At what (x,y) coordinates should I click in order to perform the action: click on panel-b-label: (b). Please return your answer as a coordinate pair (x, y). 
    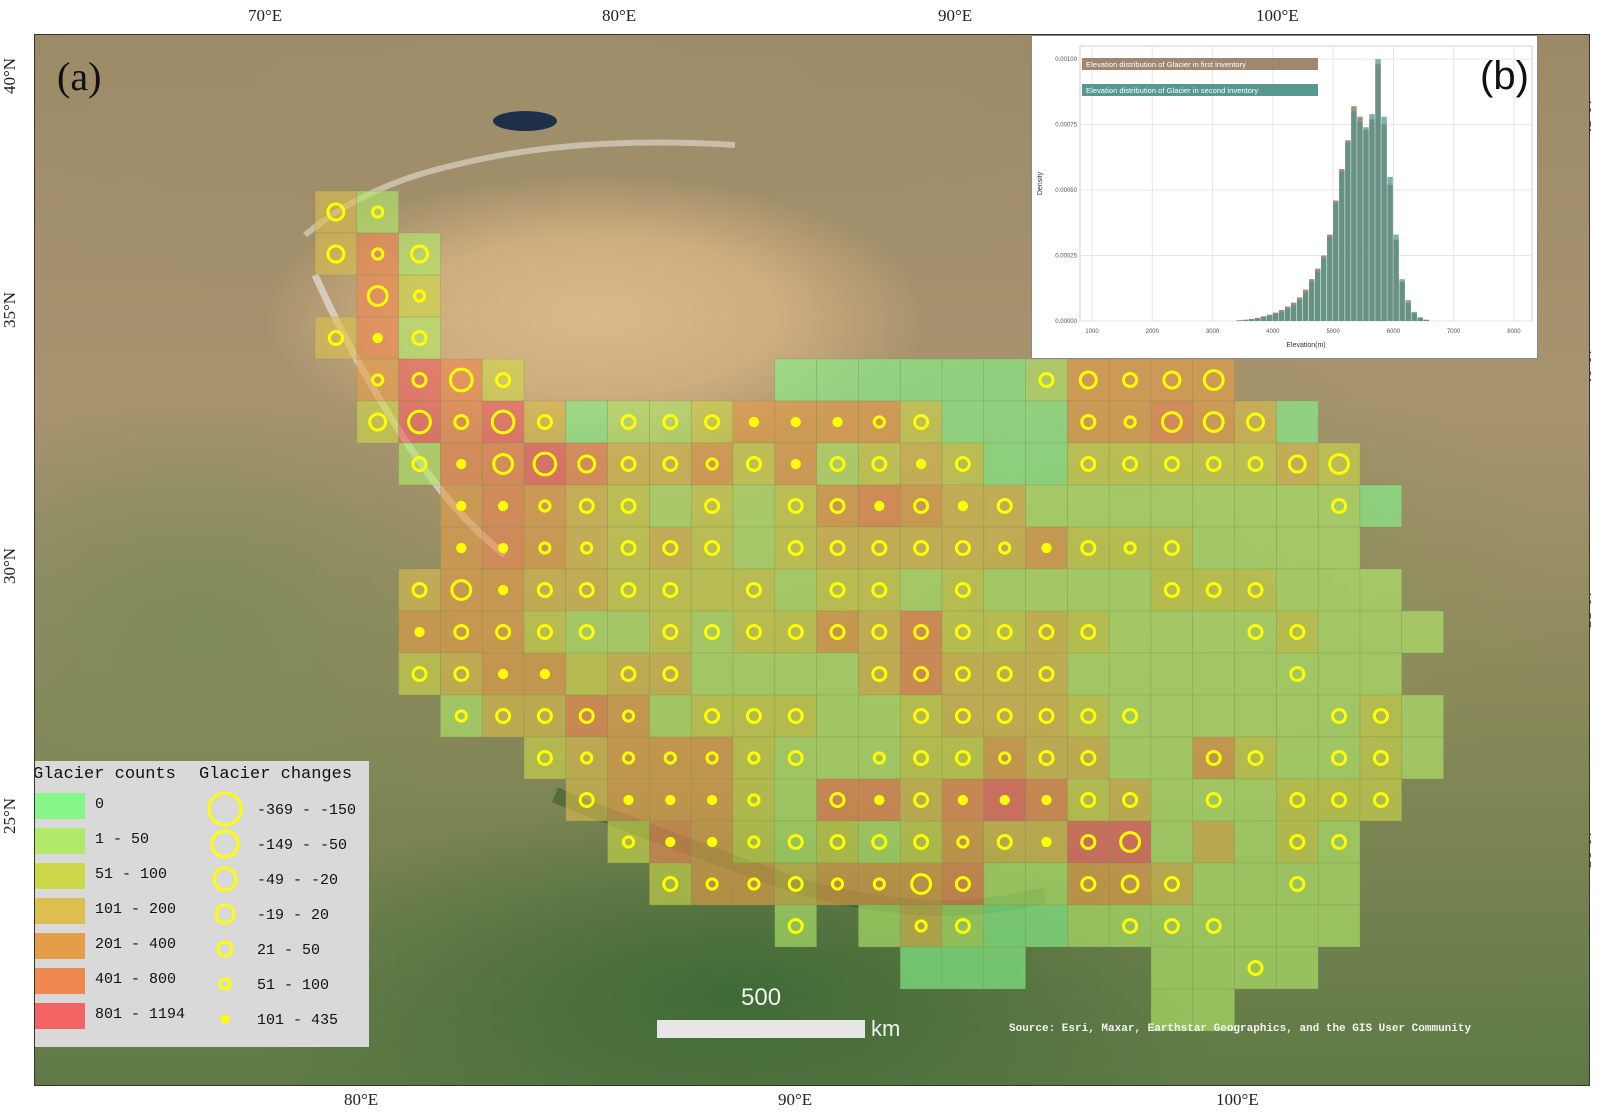
    Looking at the image, I should click on (1504, 76).